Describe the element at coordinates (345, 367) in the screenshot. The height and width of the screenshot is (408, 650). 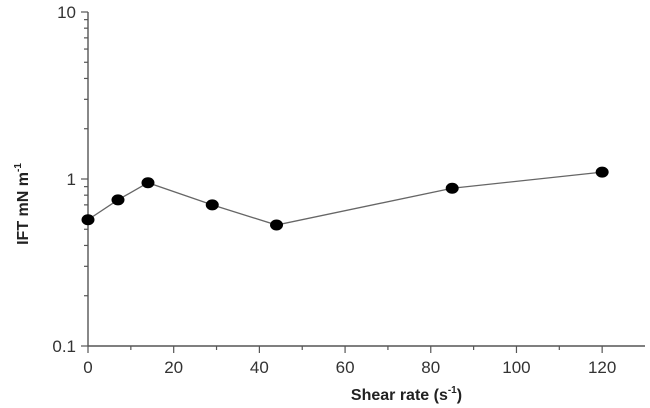
I see `x-tick-label: 60` at that location.